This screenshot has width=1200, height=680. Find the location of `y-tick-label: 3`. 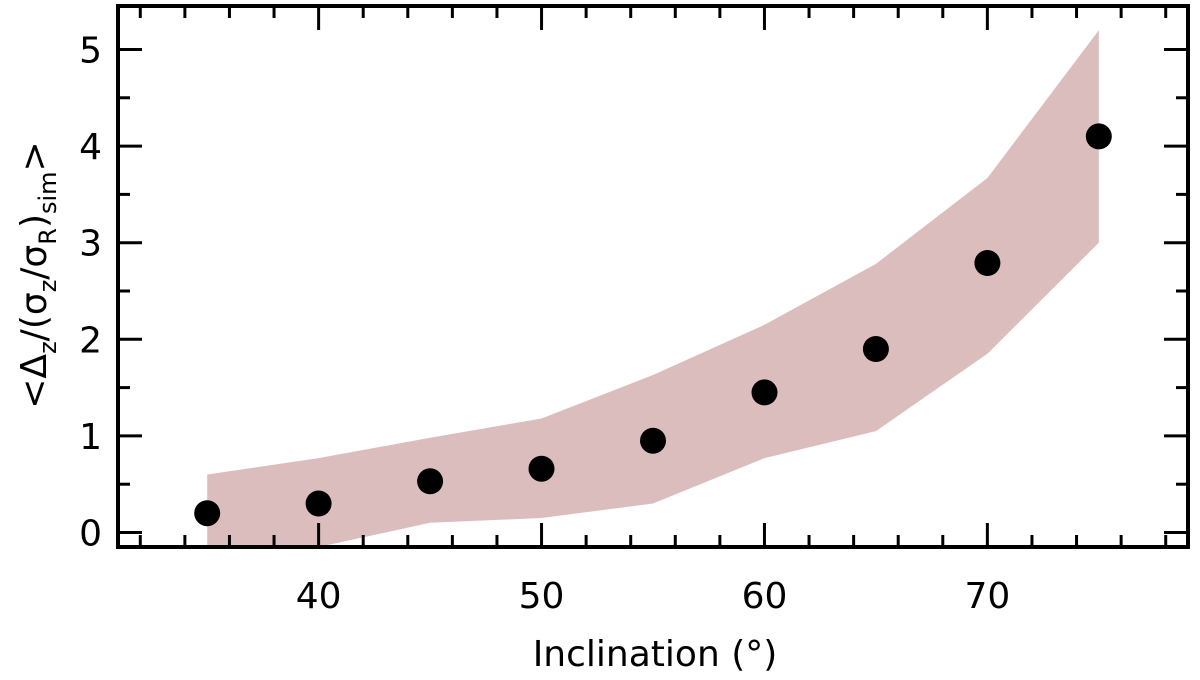

y-tick-label: 3 is located at coordinates (90, 244).